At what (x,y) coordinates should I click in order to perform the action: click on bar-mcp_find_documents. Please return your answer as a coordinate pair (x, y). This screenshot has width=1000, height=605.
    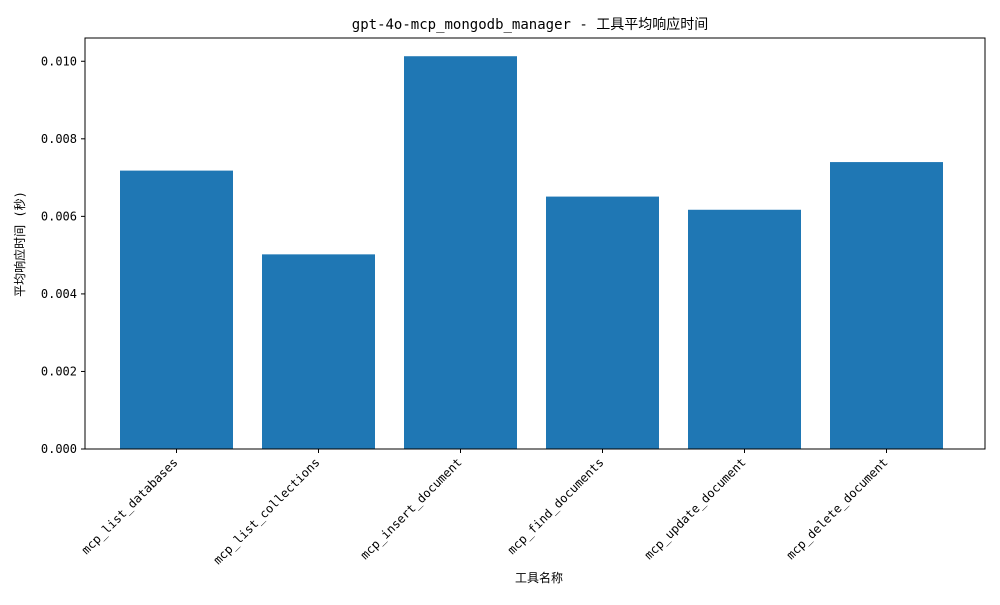
    Looking at the image, I should click on (602, 322).